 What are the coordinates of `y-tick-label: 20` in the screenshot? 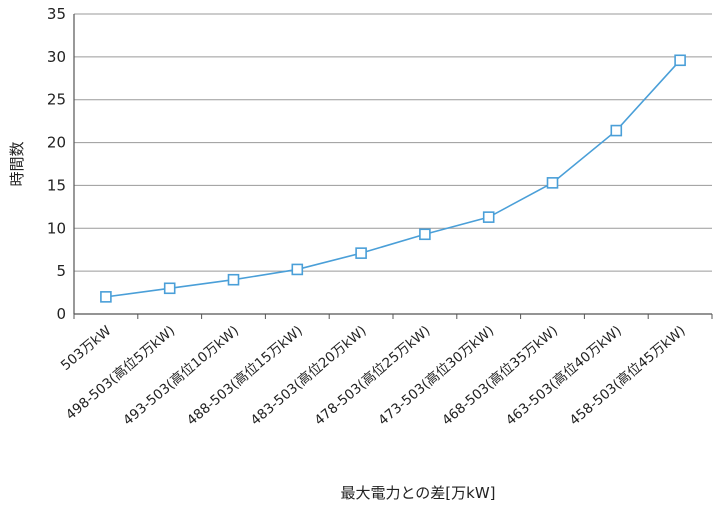 It's located at (56, 143).